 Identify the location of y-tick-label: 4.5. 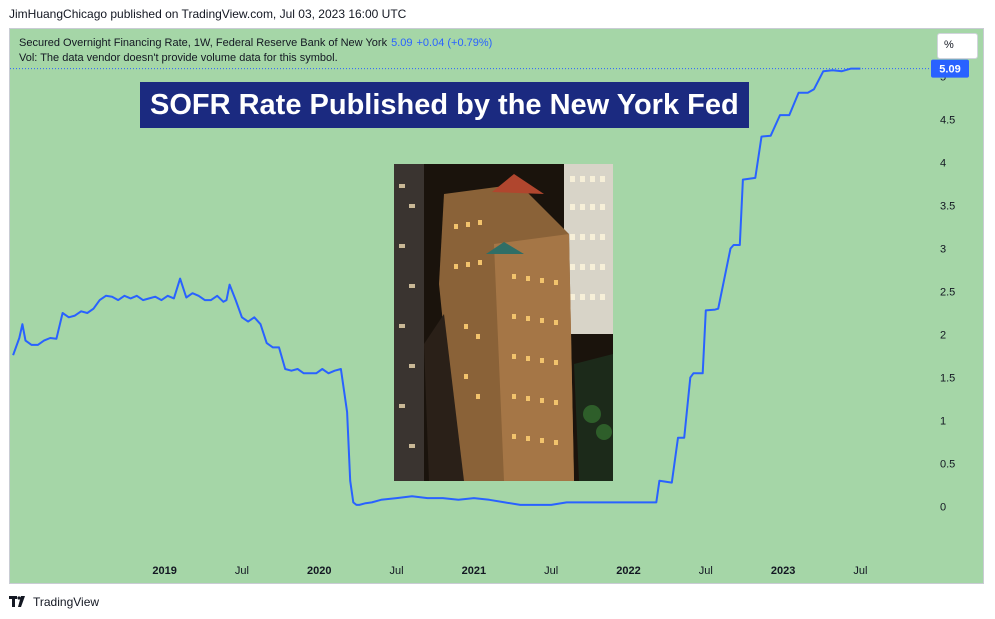
(947, 120).